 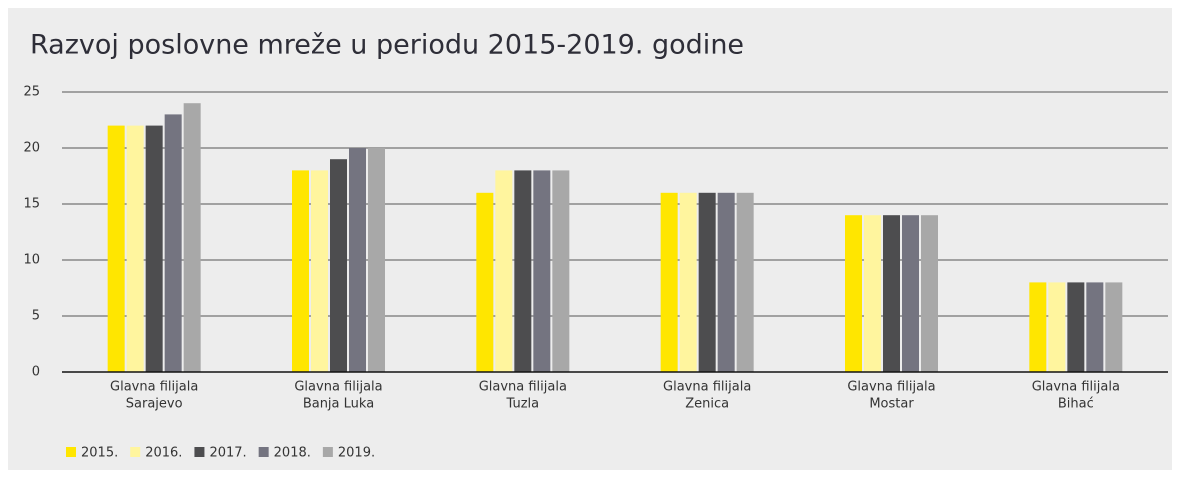 I want to click on x-tick-label: Bihać, so click(x=1076, y=404).